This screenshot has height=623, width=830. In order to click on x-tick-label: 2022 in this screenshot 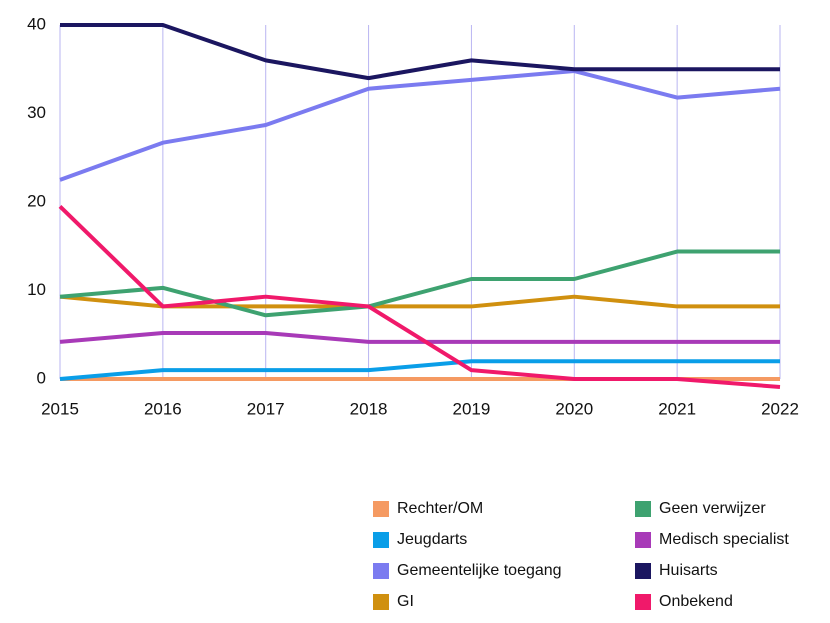, I will do `click(780, 408)`.